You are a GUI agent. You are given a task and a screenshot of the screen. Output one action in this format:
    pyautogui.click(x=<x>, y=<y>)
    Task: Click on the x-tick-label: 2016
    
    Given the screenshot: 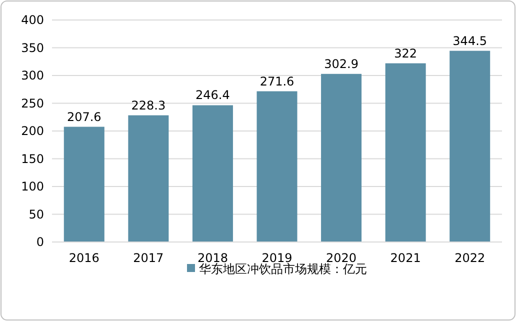 What is the action you would take?
    pyautogui.click(x=84, y=258)
    